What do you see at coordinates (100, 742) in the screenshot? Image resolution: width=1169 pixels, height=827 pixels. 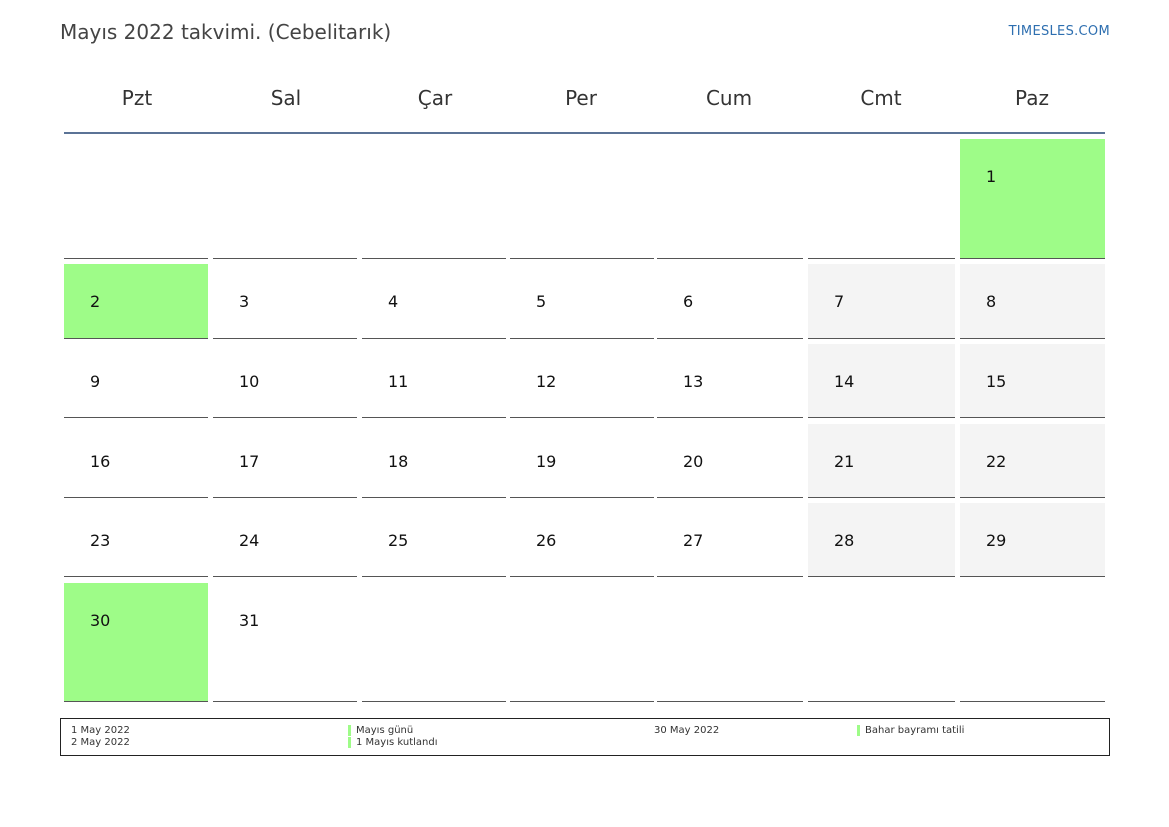 I see `legend-date: 2 May 2022` at bounding box center [100, 742].